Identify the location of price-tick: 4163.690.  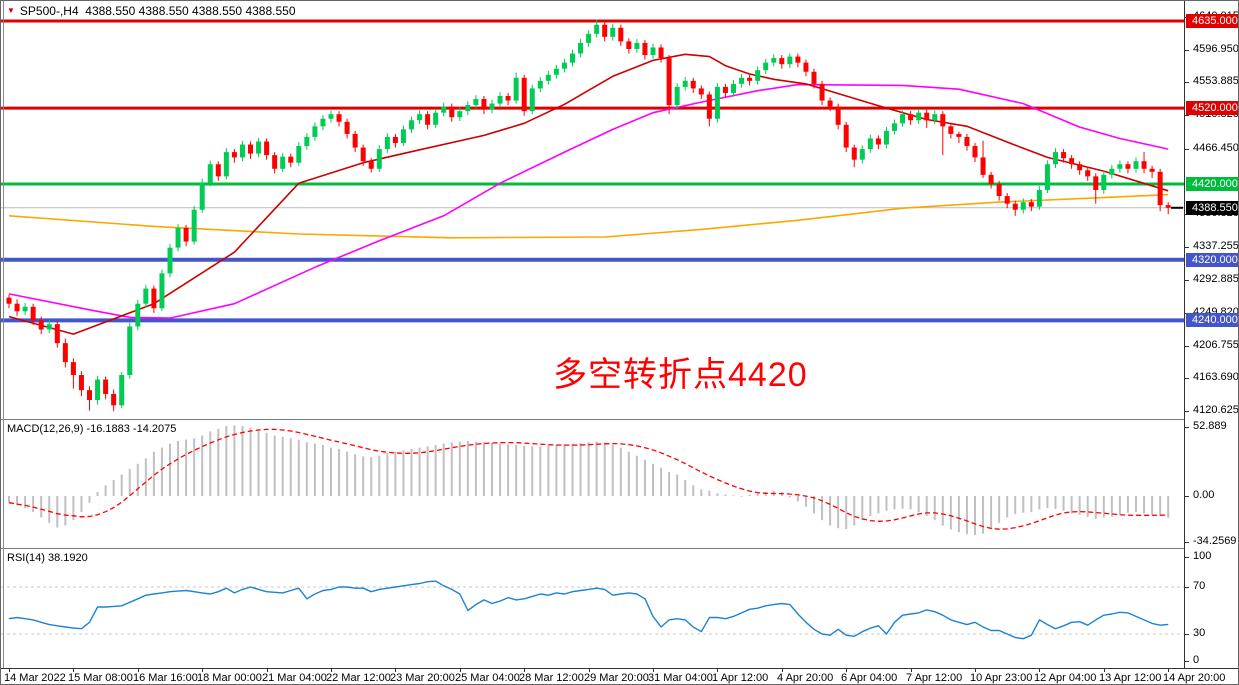
(1216, 377).